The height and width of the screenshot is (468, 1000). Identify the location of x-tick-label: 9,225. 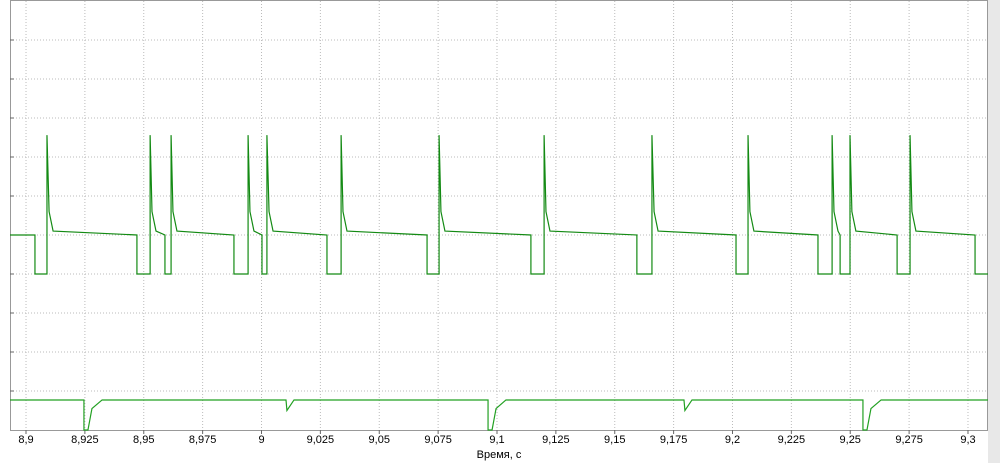
(792, 440).